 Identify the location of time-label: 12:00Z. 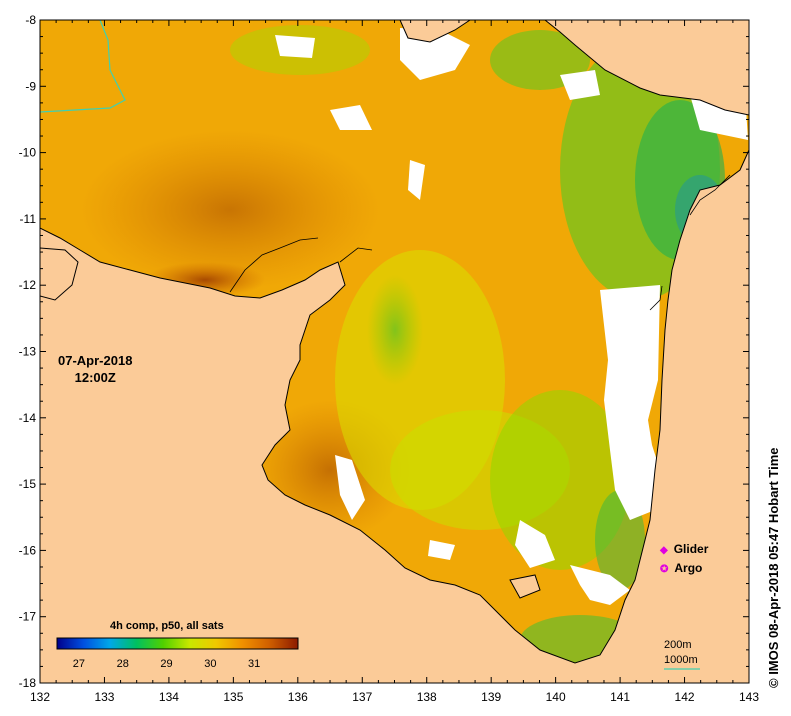
(95, 377).